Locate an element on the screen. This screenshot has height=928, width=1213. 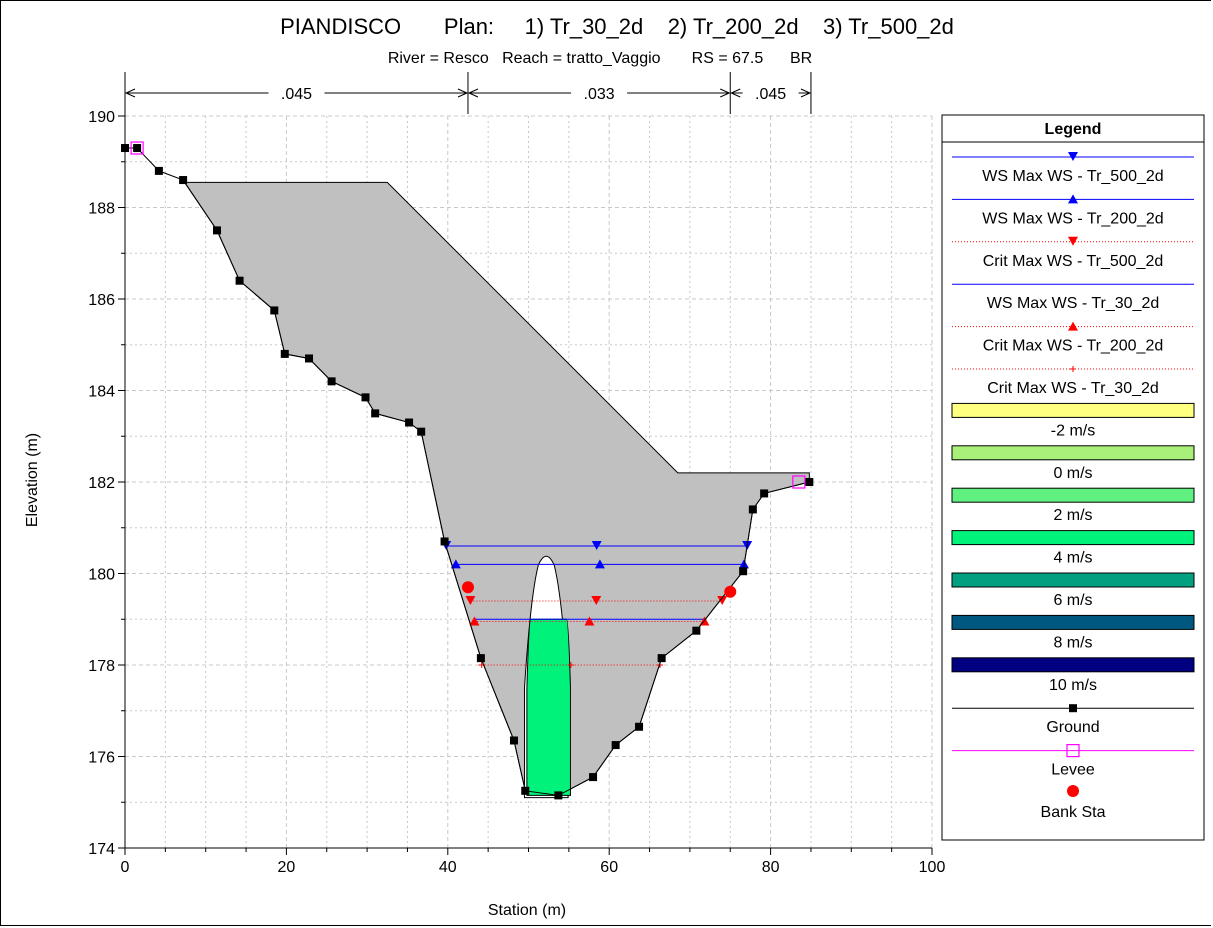
legend-item-10: 6 m/s is located at coordinates (1073, 590).